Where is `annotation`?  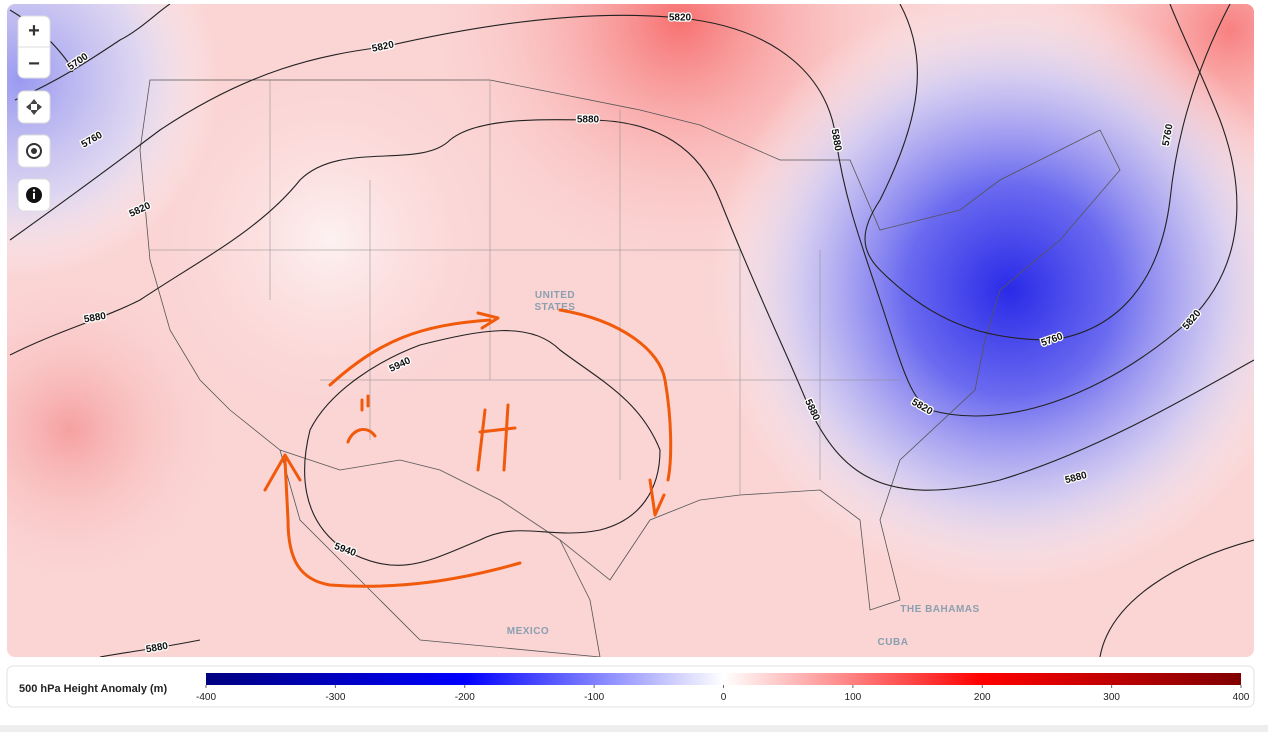
annotation is located at coordinates (468, 448).